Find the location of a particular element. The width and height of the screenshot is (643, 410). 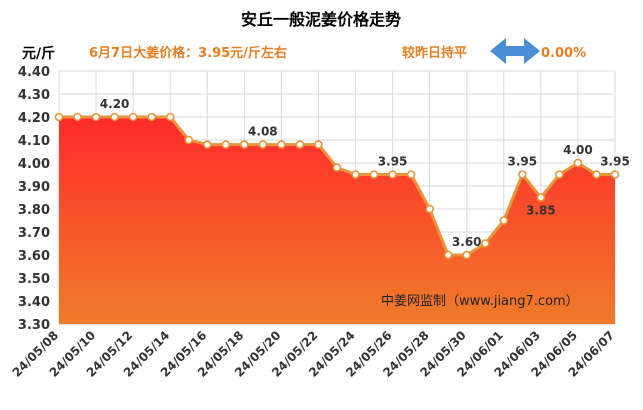

y-unit-label: 元/斤 is located at coordinates (38, 53).